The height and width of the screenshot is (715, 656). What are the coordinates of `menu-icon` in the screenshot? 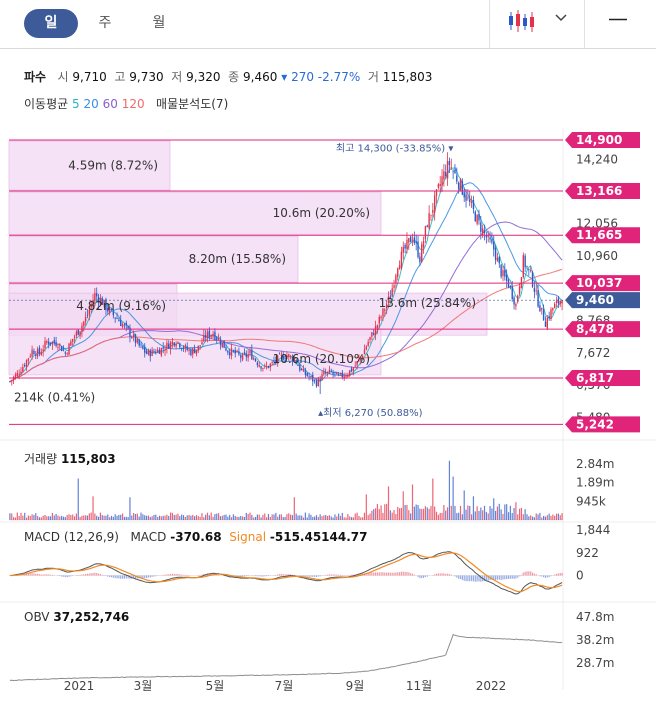 It's located at (618, 20).